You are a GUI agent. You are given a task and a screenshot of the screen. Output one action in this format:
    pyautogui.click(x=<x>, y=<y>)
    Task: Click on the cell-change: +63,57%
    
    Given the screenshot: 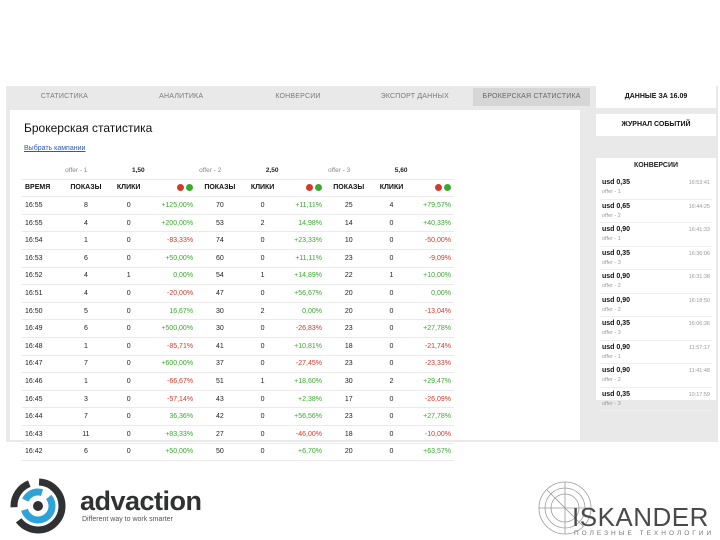 What is the action you would take?
    pyautogui.click(x=432, y=452)
    